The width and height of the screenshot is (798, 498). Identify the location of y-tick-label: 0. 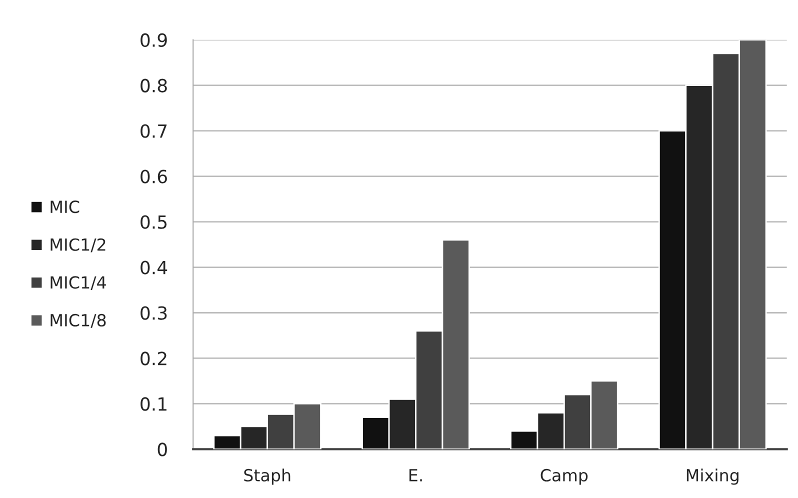
(162, 449).